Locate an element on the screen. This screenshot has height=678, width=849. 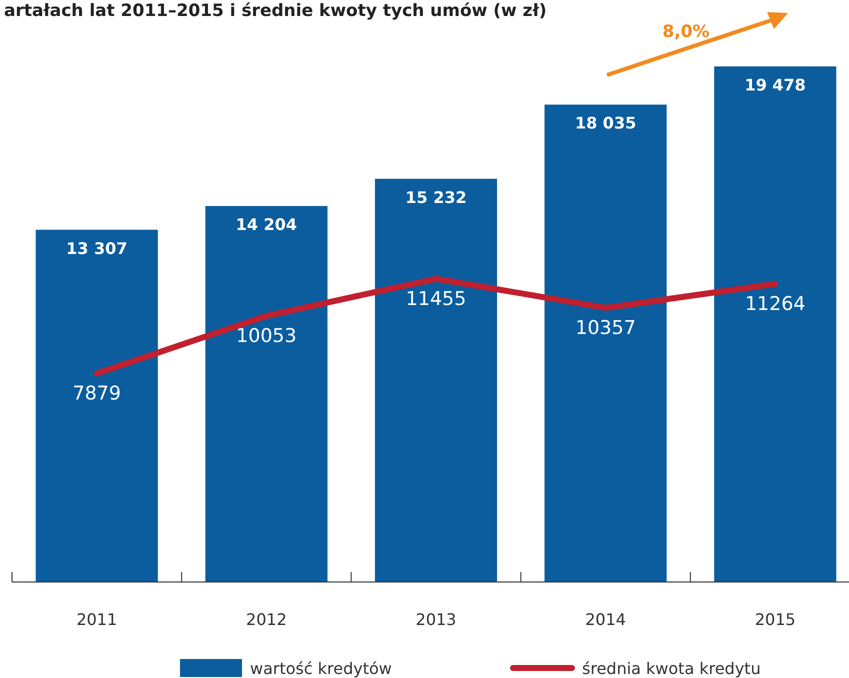
x-tick-label: 2012 is located at coordinates (266, 619).